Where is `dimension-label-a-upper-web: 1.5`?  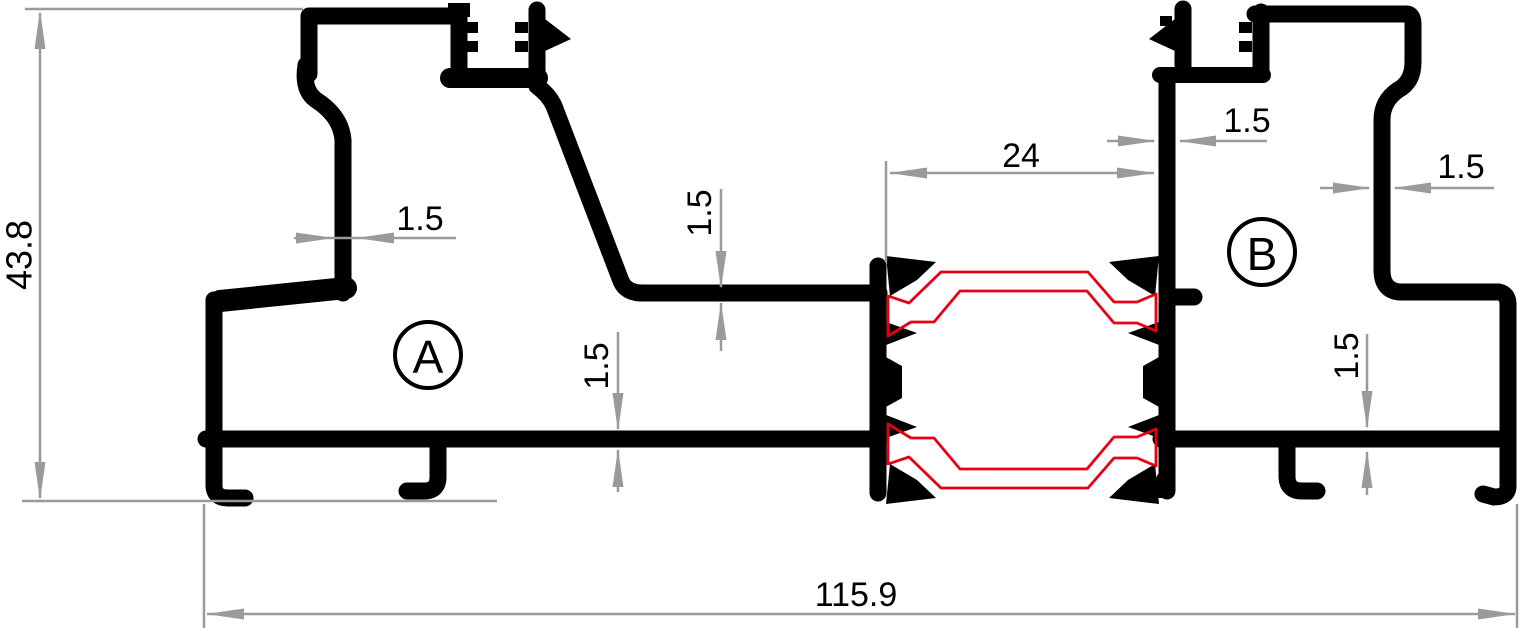 dimension-label-a-upper-web: 1.5 is located at coordinates (700, 212).